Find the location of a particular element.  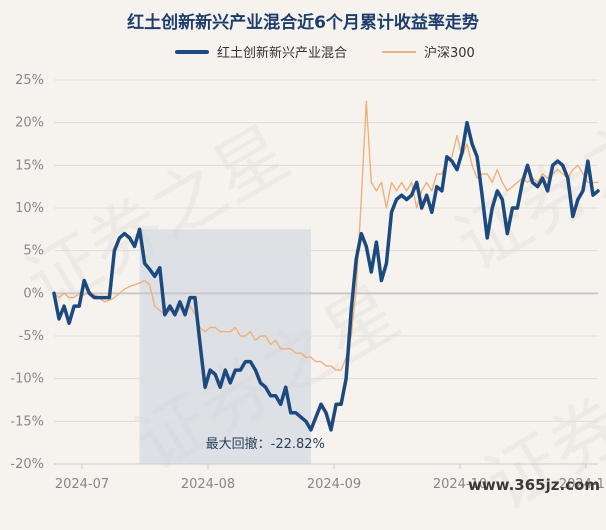

y-tick-label: -15% is located at coordinates (27, 421).